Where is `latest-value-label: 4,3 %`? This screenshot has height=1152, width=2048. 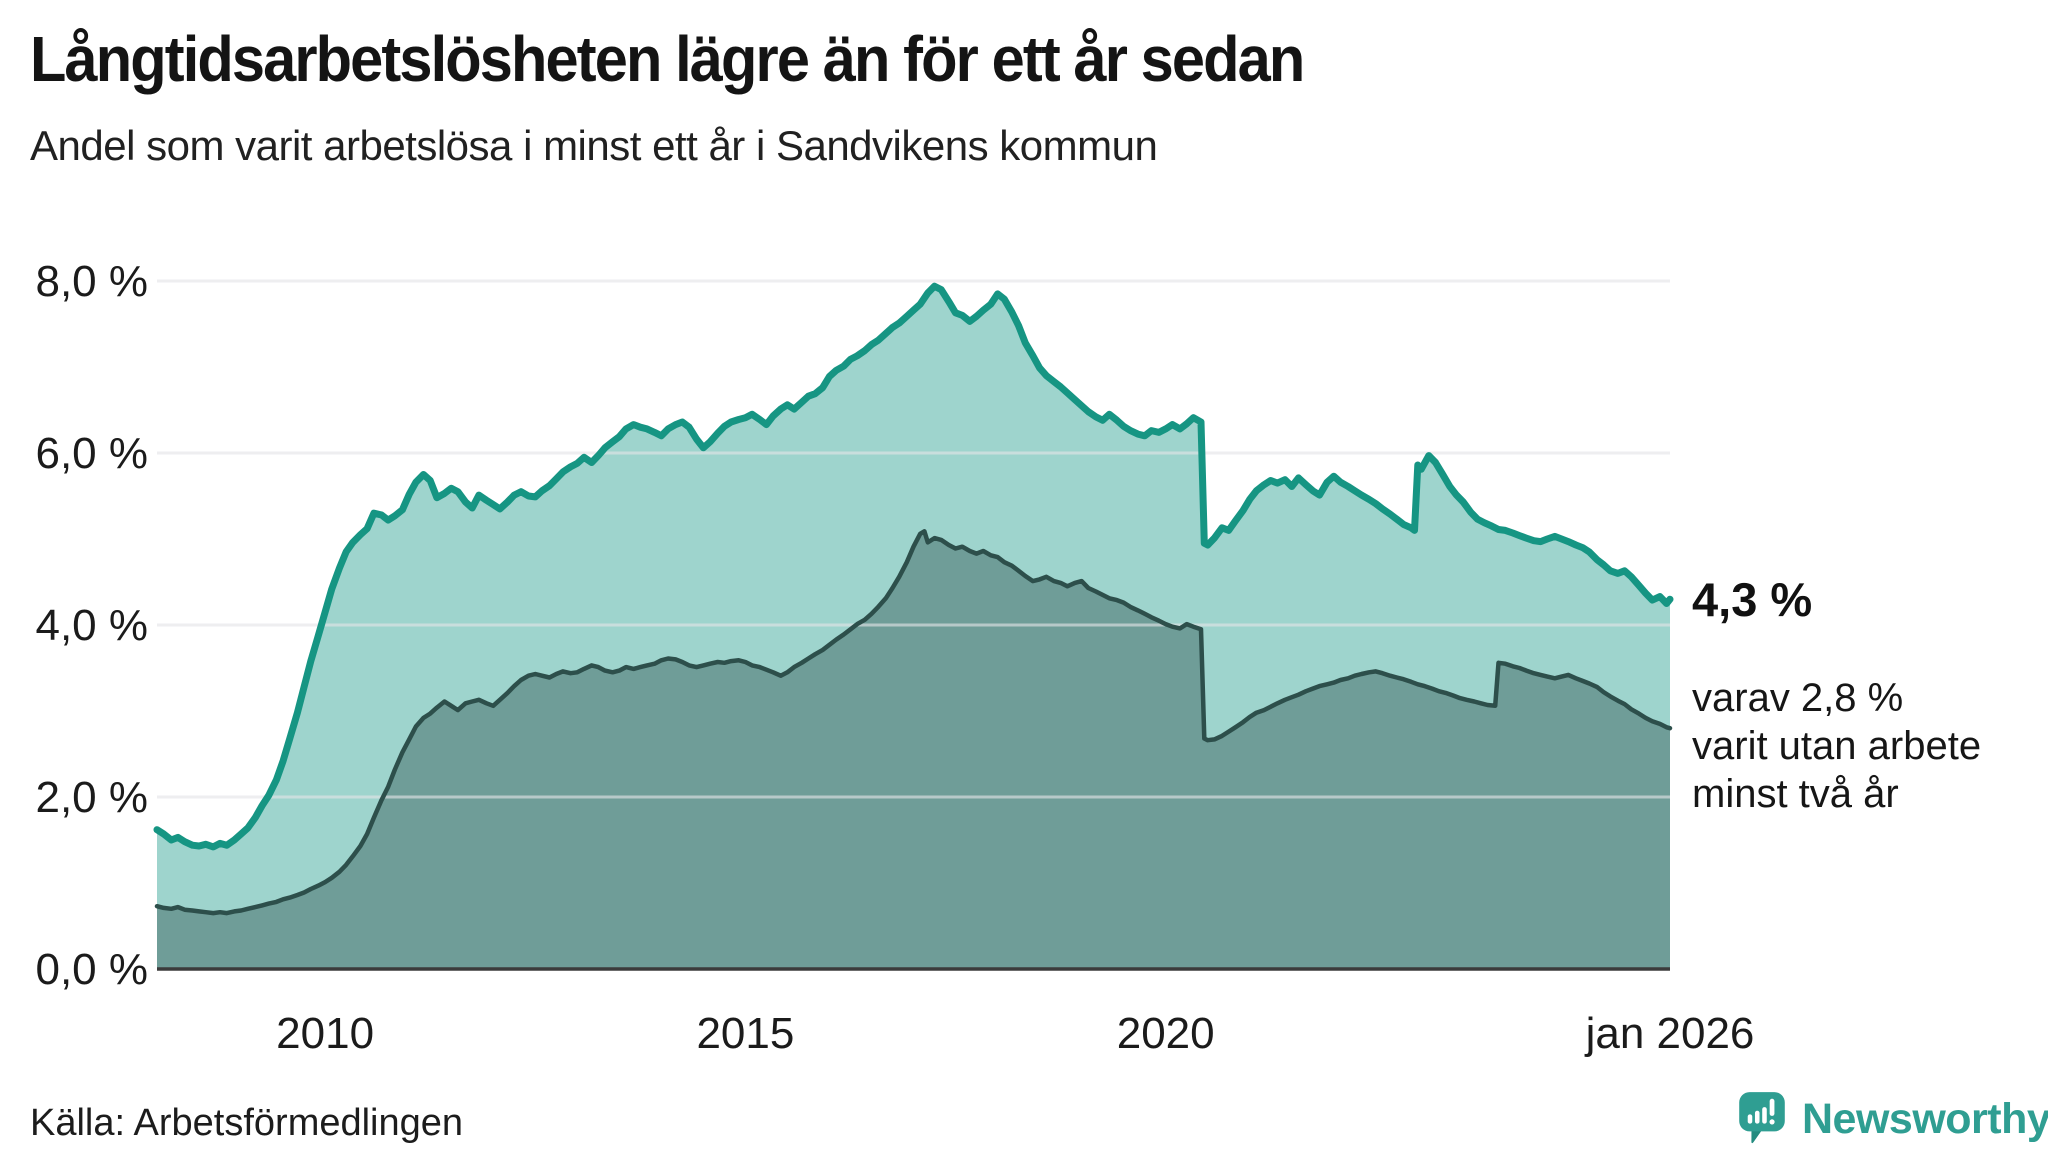
latest-value-label: 4,3 % is located at coordinates (1752, 599).